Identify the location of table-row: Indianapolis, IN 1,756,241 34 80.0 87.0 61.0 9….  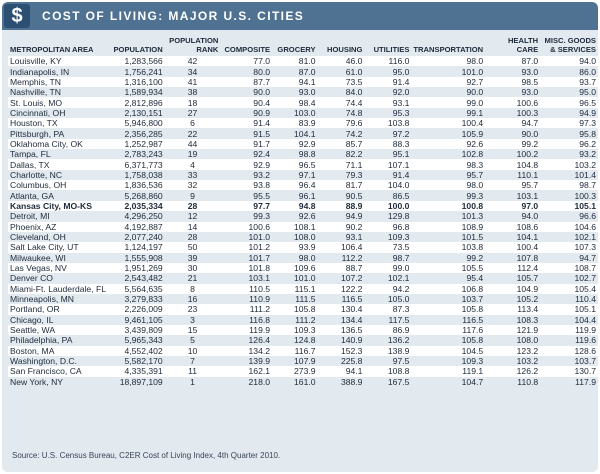
(303, 71).